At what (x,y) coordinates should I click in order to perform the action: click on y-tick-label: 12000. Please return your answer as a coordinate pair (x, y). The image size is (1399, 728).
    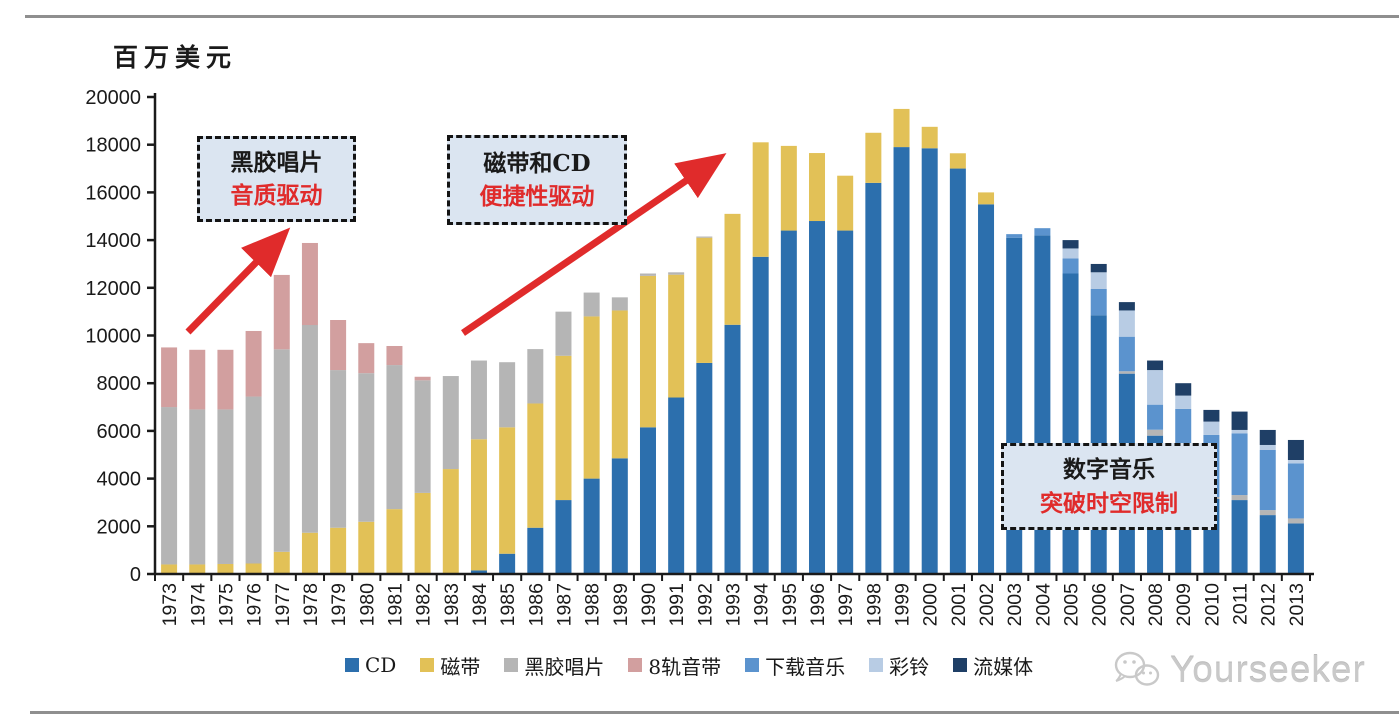
    Looking at the image, I should click on (113, 289).